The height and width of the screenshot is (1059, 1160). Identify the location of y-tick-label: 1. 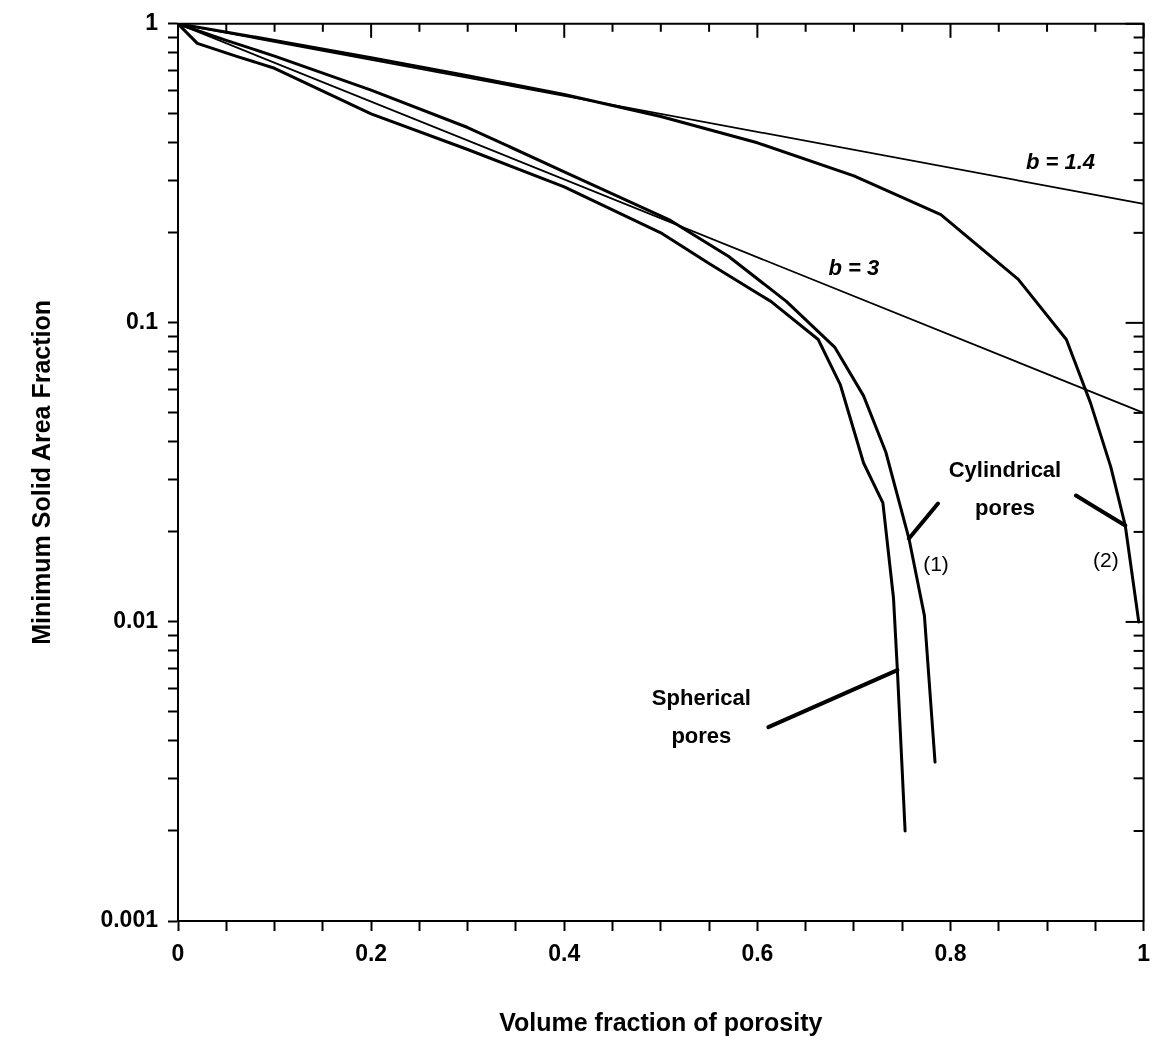
(152, 22).